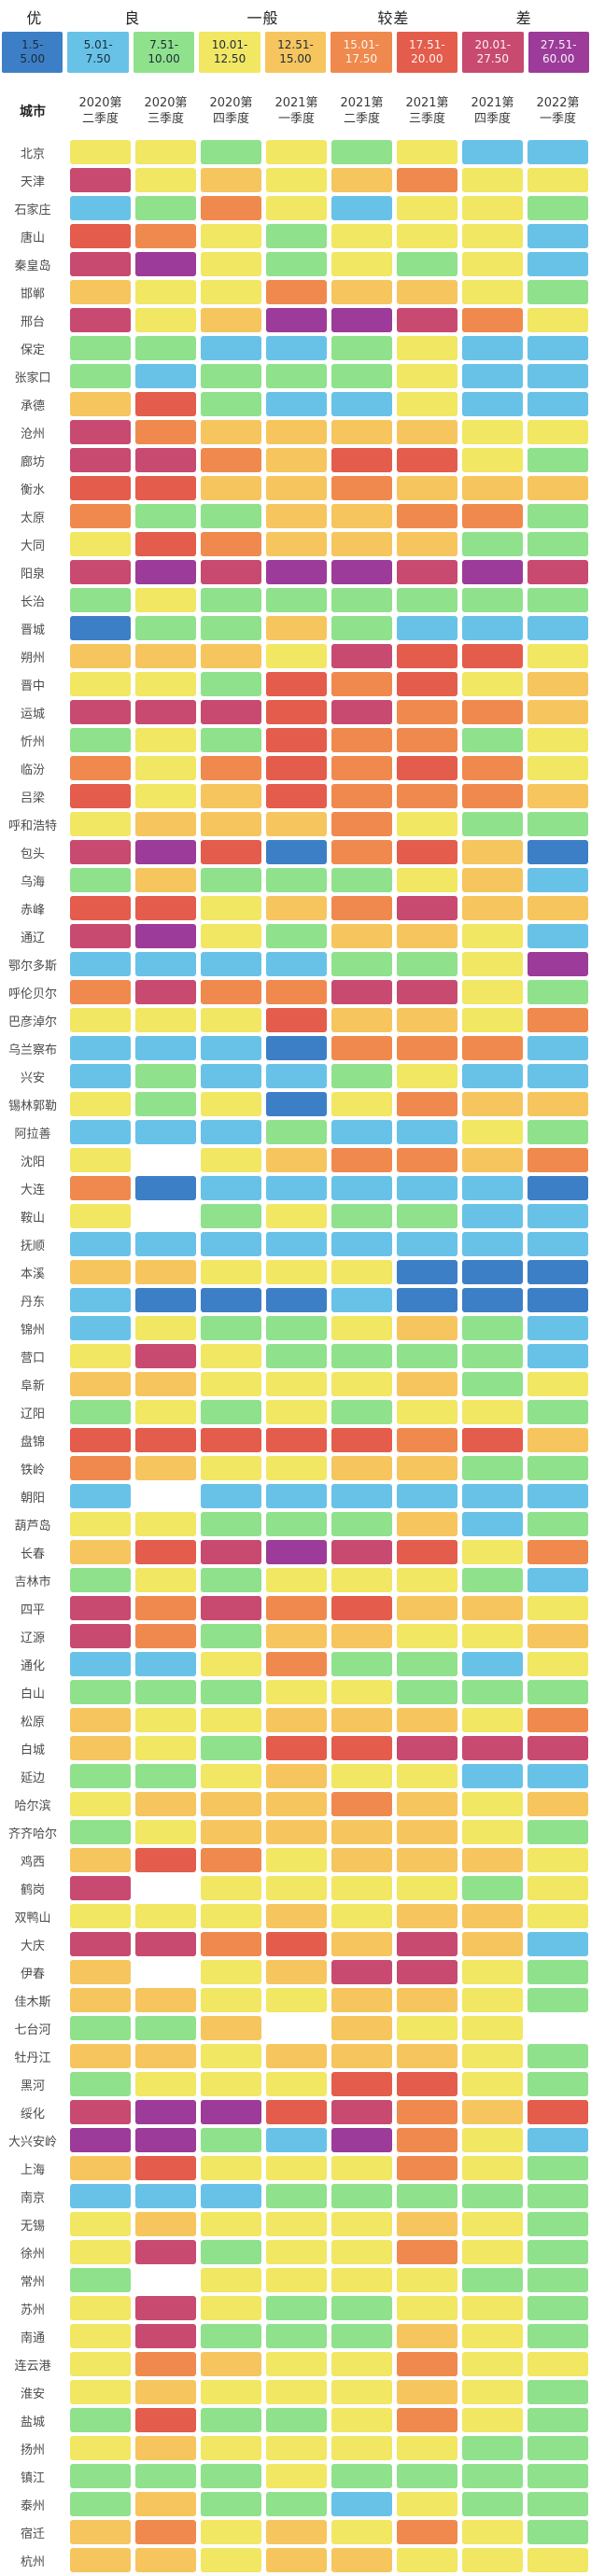  What do you see at coordinates (558, 103) in the screenshot?
I see `column-header-year: 2022第` at bounding box center [558, 103].